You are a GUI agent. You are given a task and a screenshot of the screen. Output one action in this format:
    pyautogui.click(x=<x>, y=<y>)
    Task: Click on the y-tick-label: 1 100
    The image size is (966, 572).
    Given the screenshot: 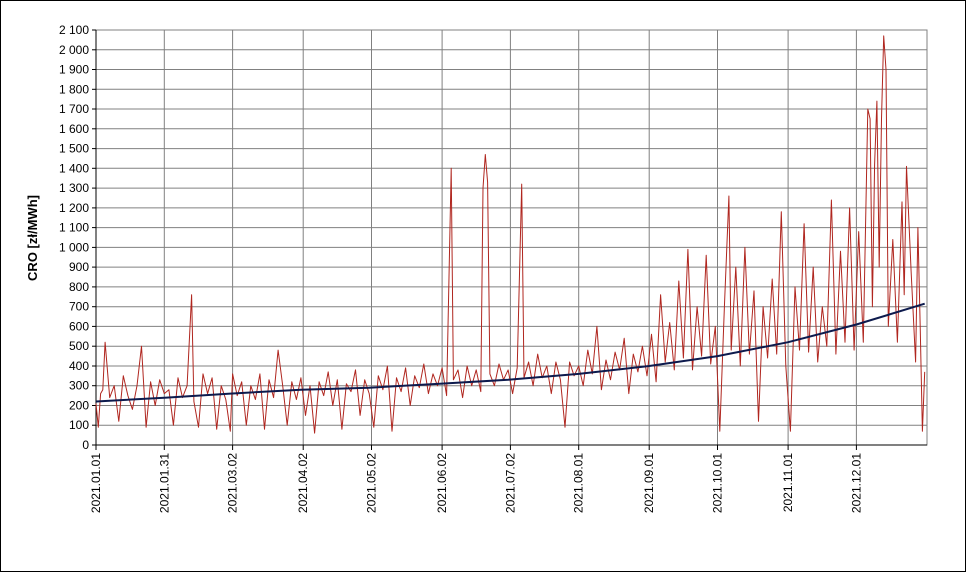 What is the action you would take?
    pyautogui.click(x=74, y=228)
    